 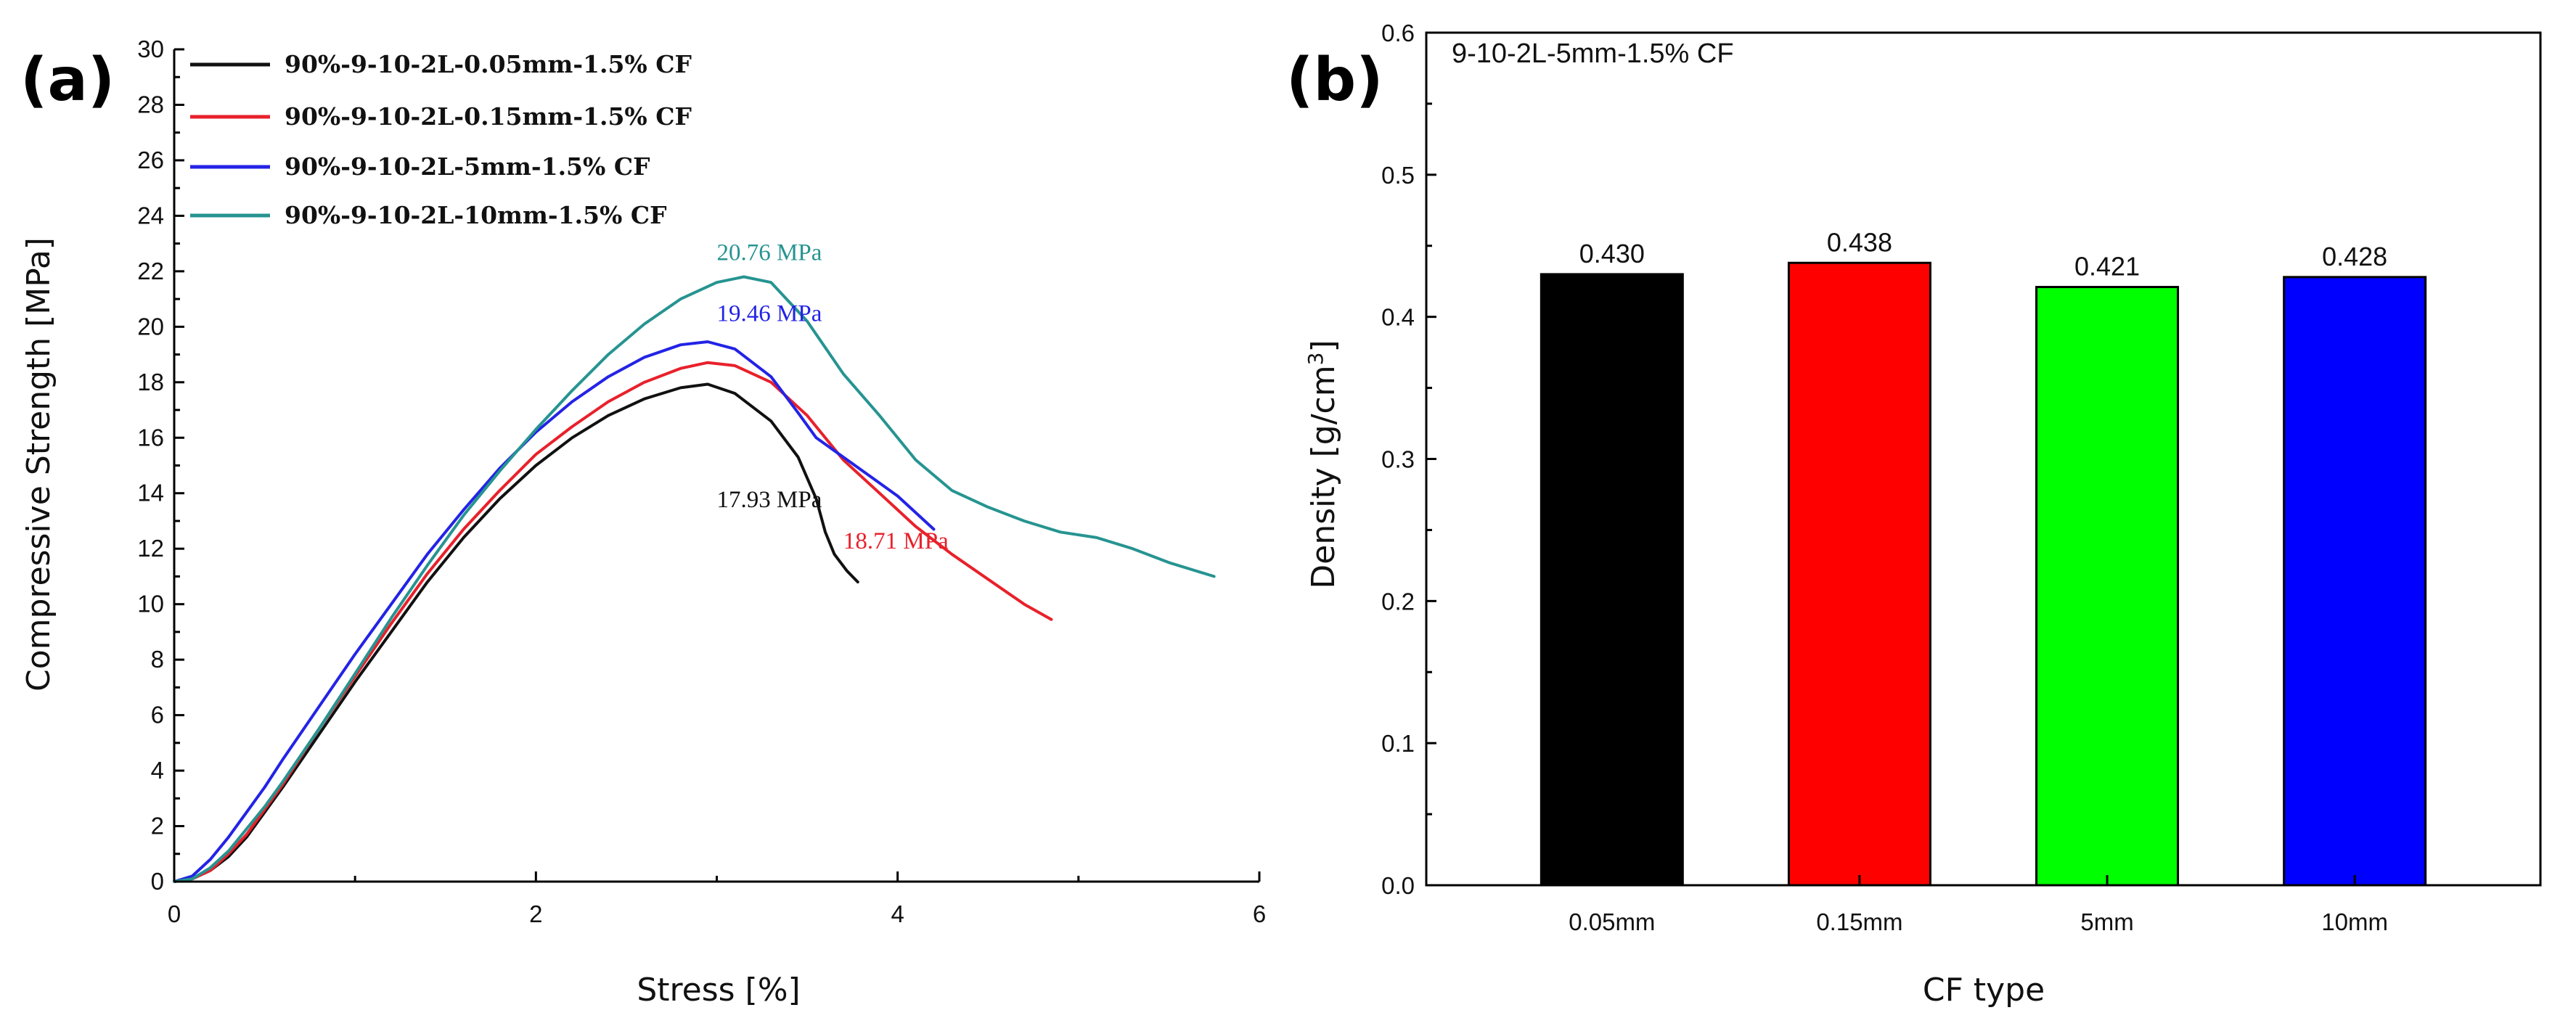 I want to click on panel-b-y-axis-title-superscript: 3, so click(x=1316, y=359).